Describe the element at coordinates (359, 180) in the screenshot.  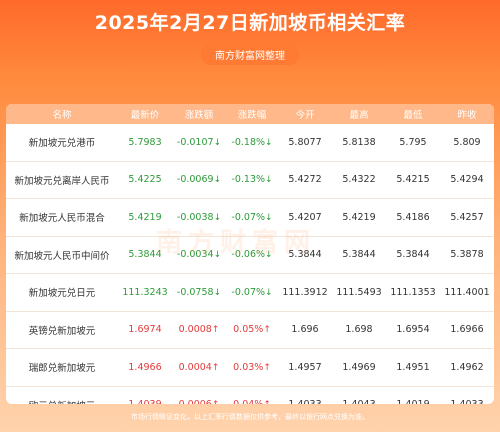
I see `high-value: 5.4322` at that location.